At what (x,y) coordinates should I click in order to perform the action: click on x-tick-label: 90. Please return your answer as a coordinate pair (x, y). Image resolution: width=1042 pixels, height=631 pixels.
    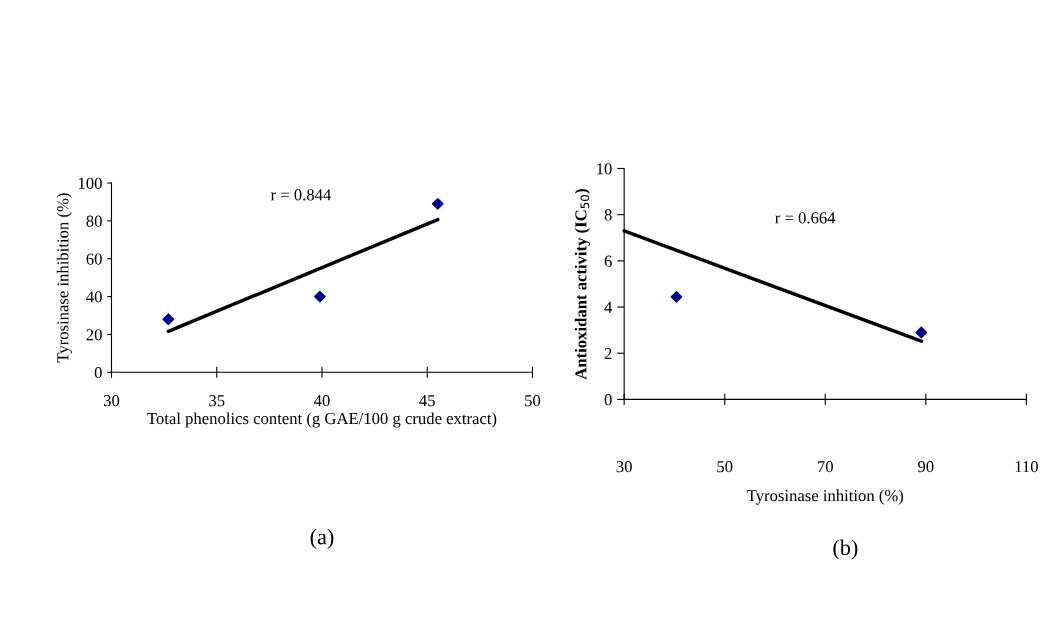
    Looking at the image, I should click on (926, 467).